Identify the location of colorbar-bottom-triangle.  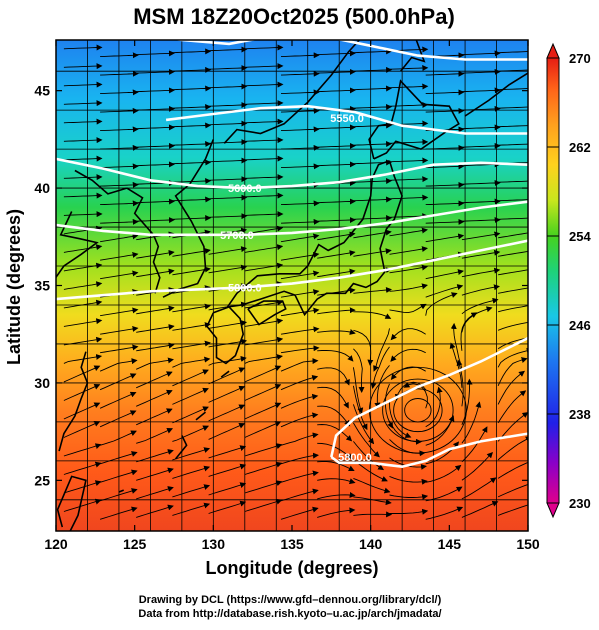
(553, 510).